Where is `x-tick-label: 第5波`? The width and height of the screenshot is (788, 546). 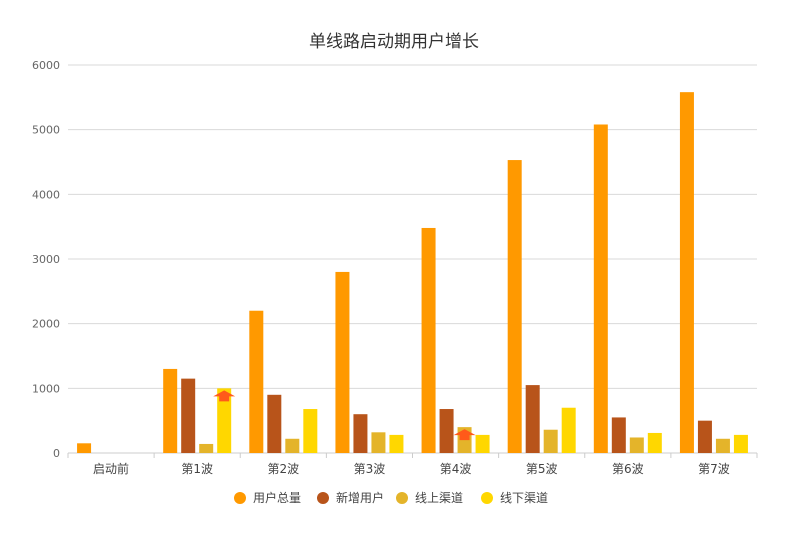
x-tick-label: 第5波 is located at coordinates (542, 469).